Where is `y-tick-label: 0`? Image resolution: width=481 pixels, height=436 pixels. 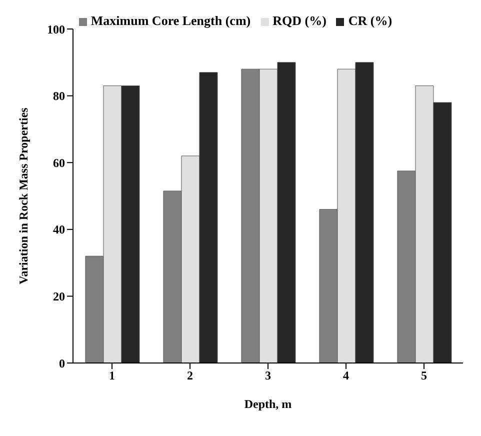
y-tick-label: 0 is located at coordinates (62, 363).